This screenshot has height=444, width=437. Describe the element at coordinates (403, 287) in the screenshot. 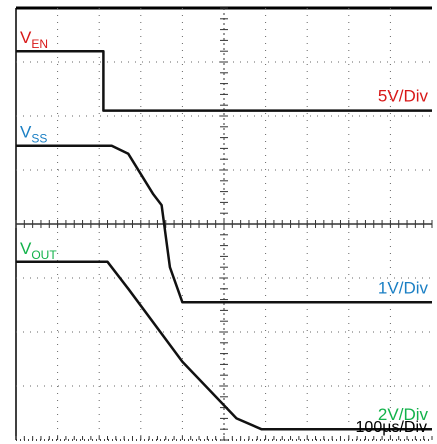

I see `trace-scale-label: 1V/Div` at that location.